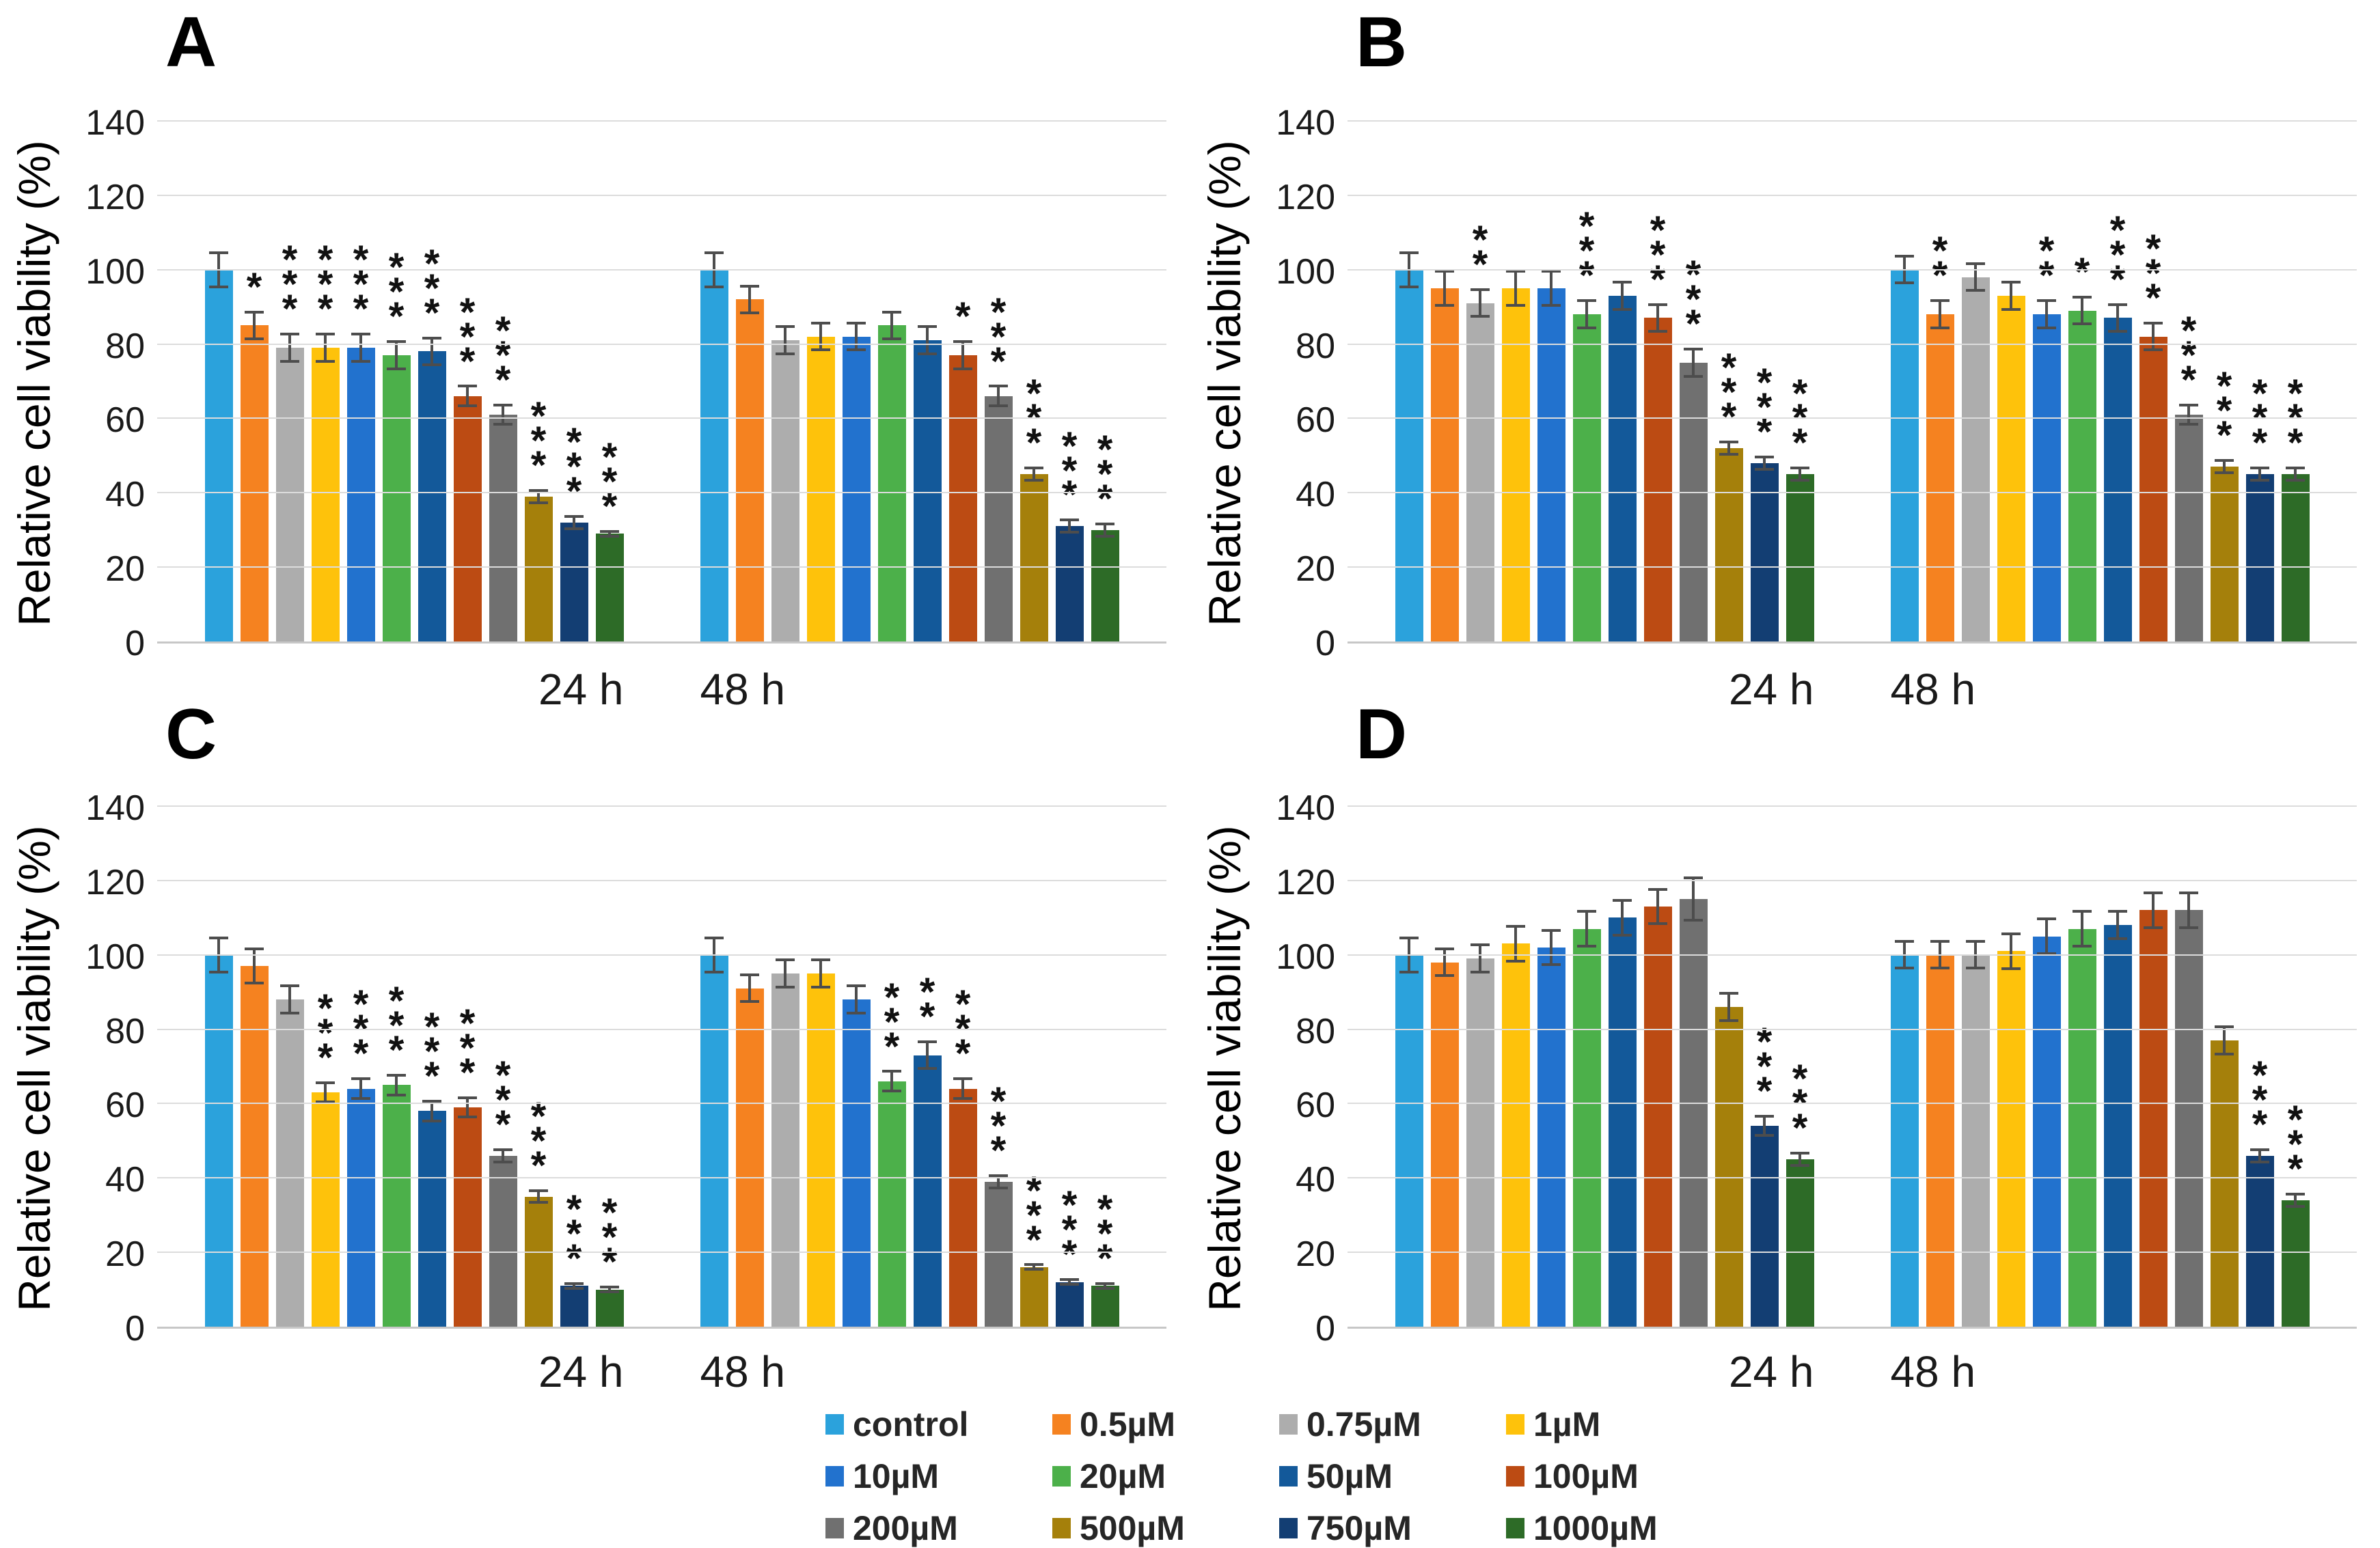  What do you see at coordinates (2100, 1109) in the screenshot?
I see `bar-group-48h: * * * * * *` at bounding box center [2100, 1109].